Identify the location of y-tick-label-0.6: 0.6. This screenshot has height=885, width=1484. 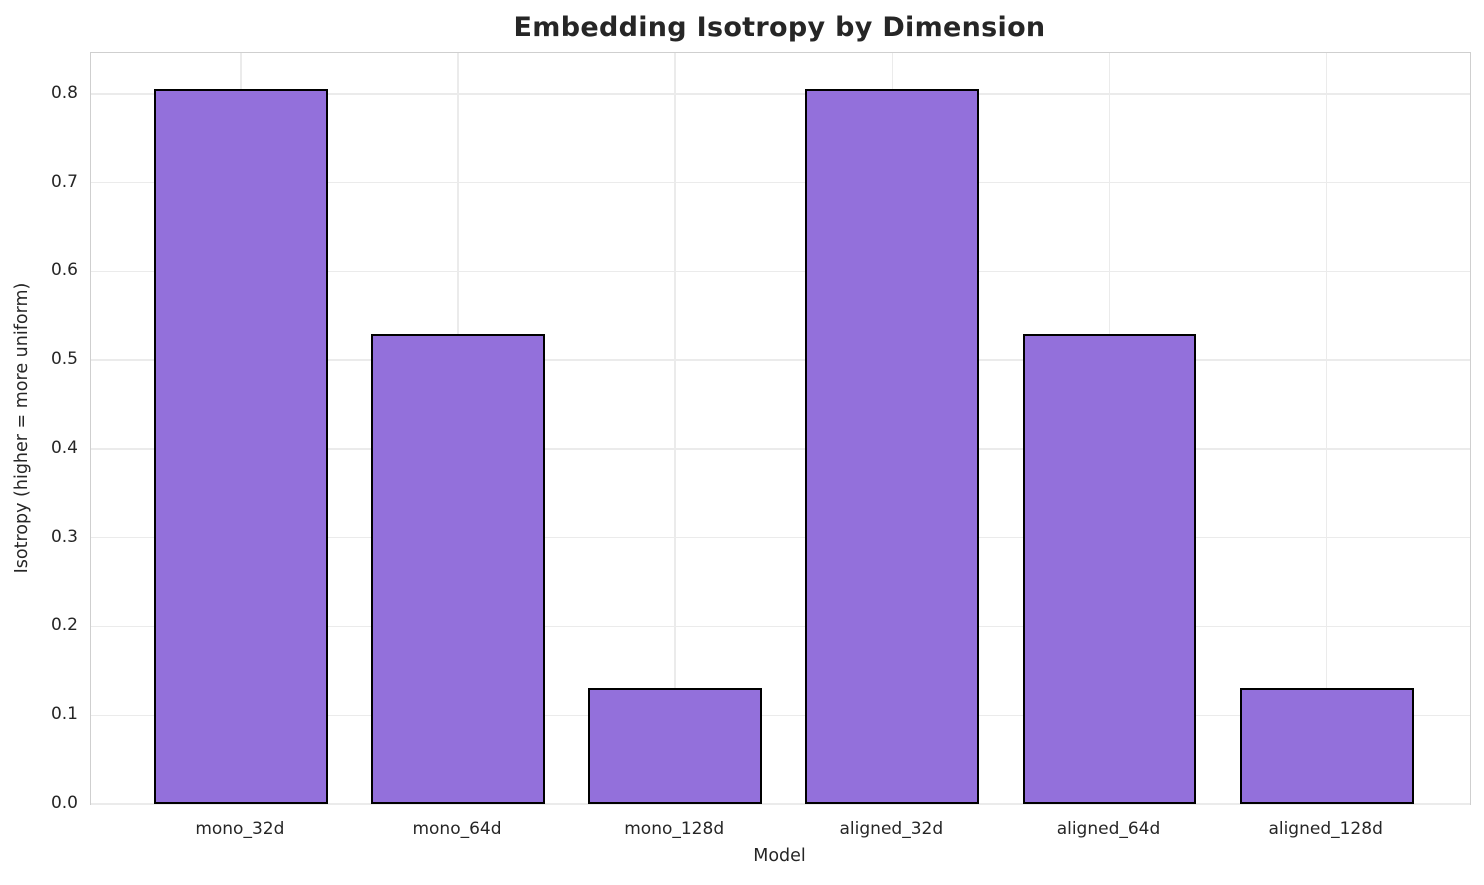
(64, 270).